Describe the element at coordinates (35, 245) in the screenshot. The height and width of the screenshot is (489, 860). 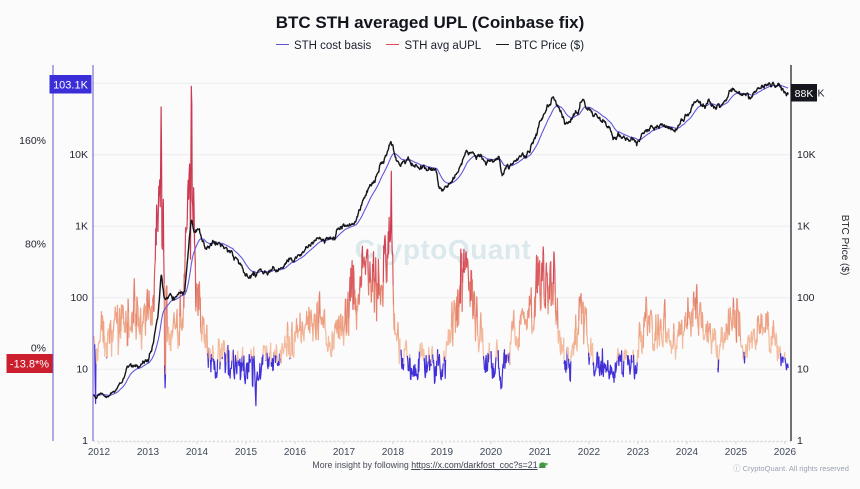
I see `svg-text: 80%` at that location.